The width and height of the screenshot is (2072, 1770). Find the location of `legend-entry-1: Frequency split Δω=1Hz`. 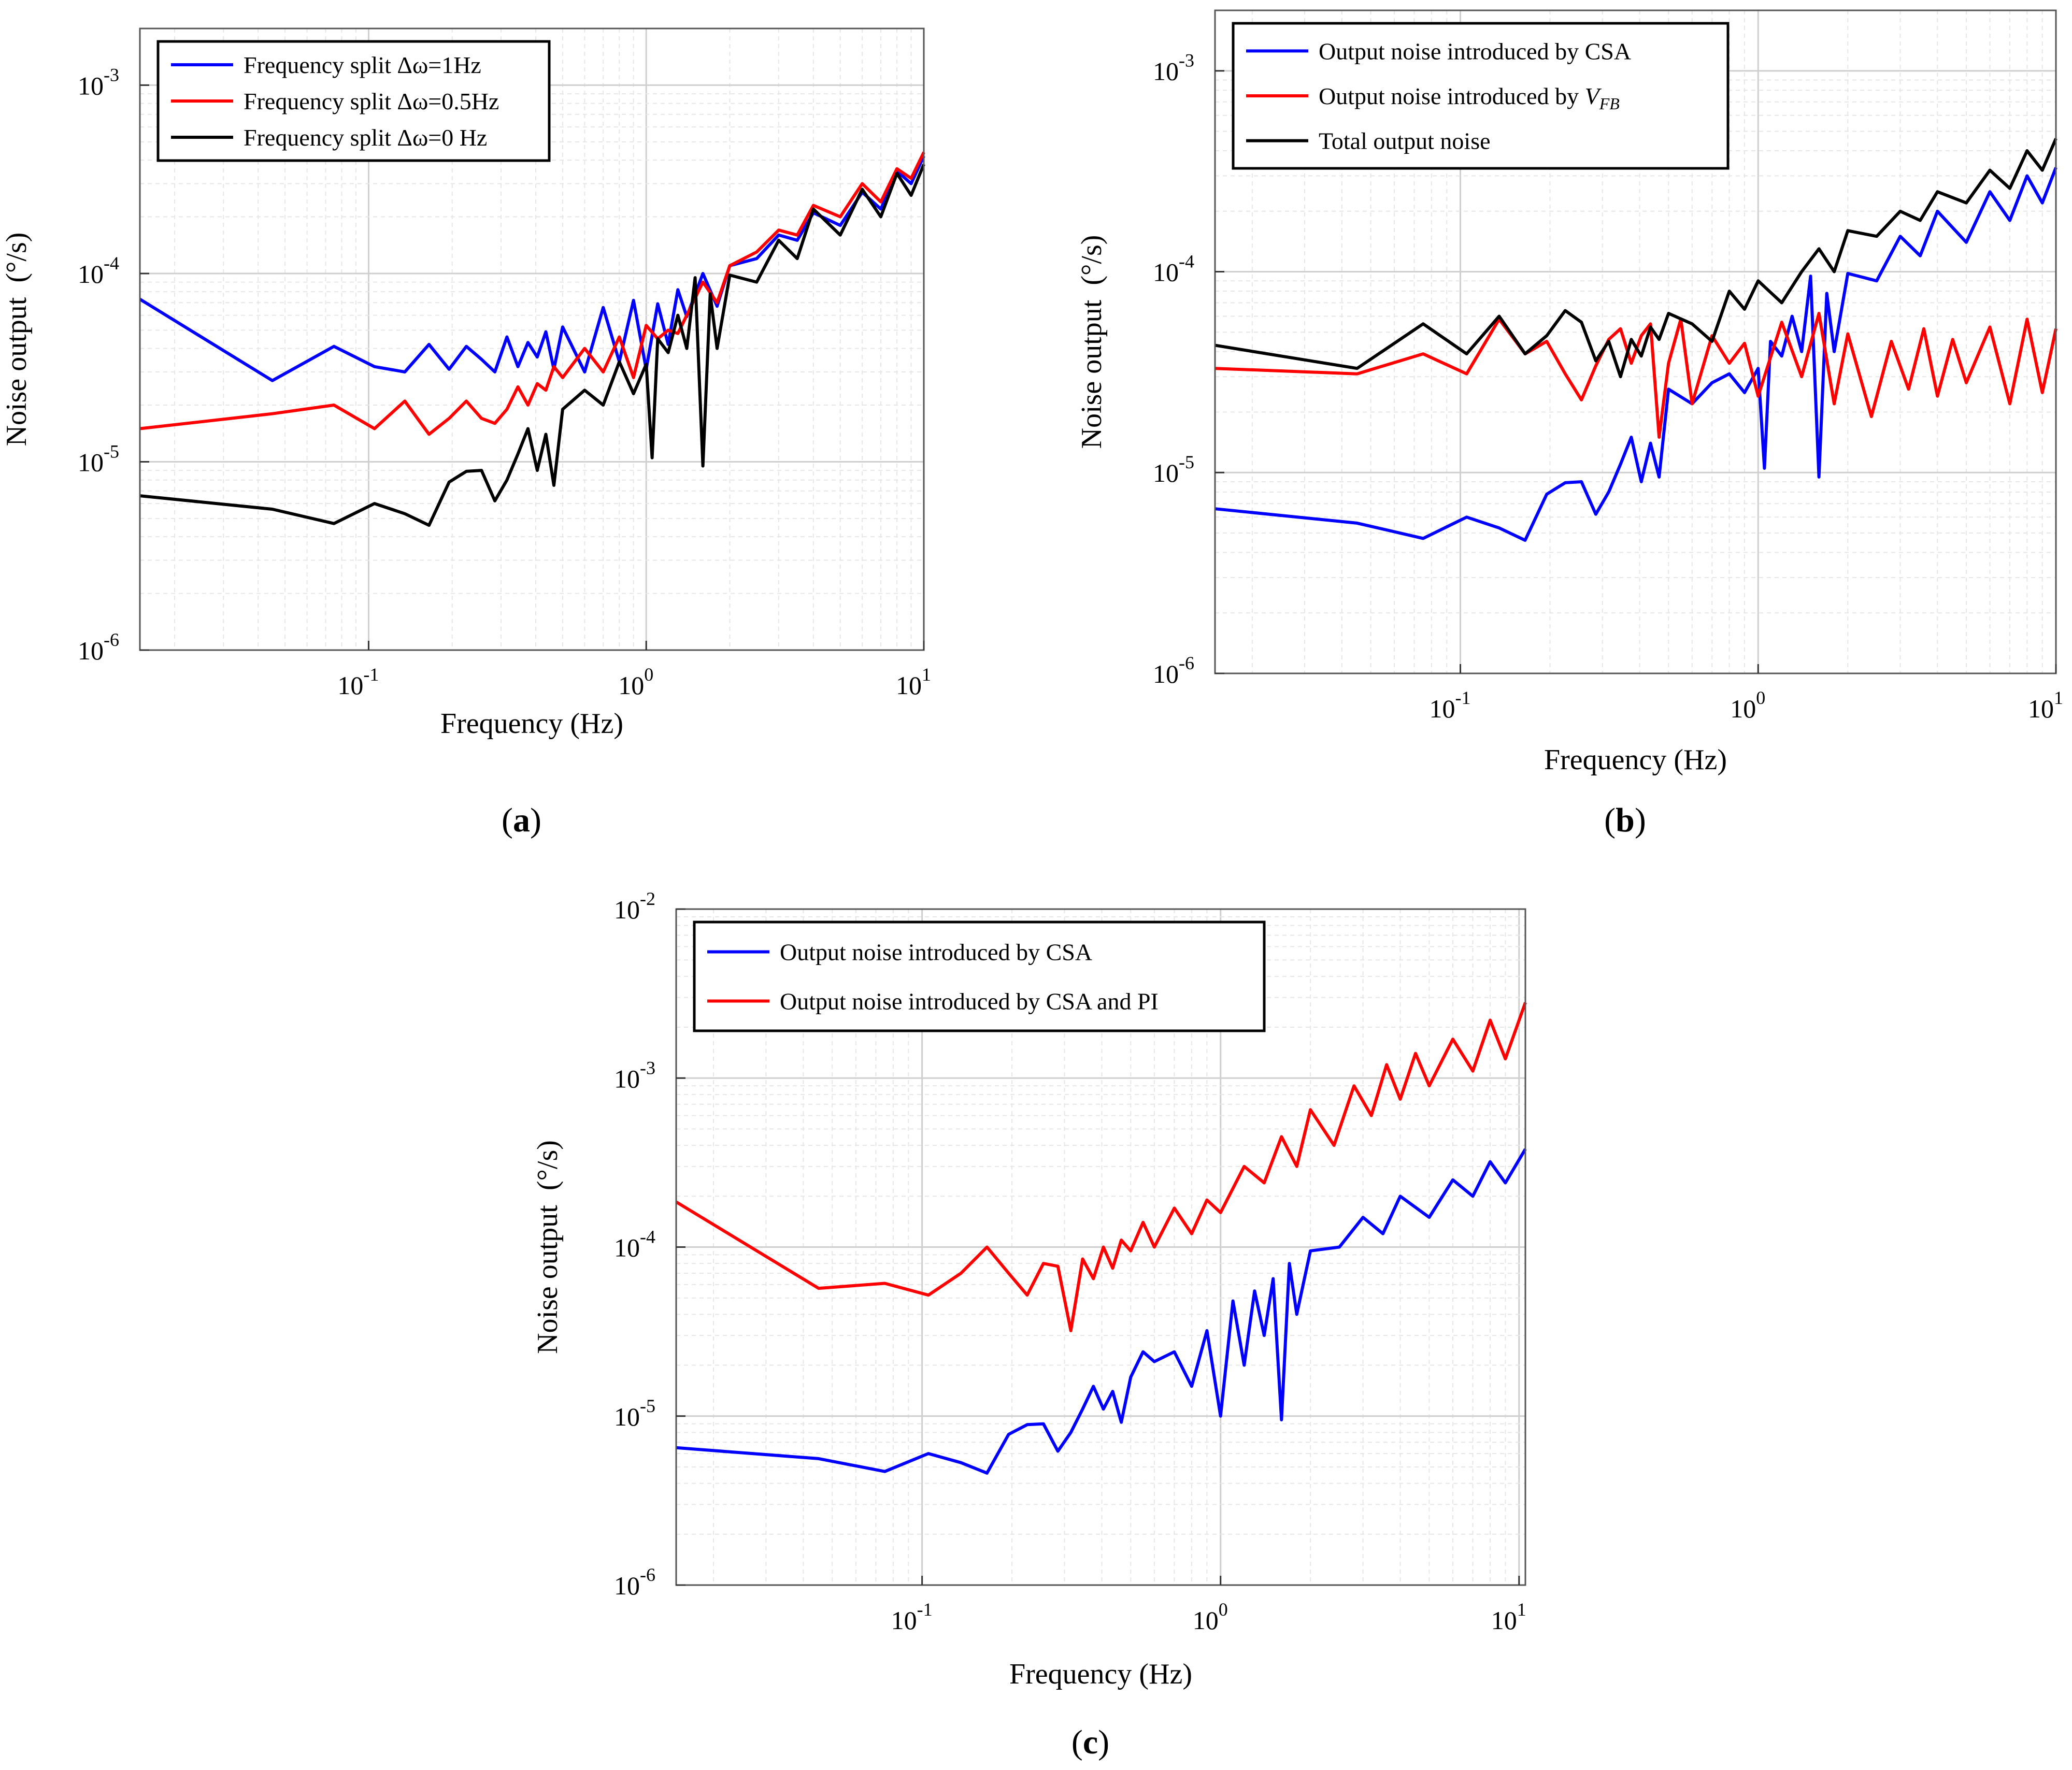

legend-entry-1: Frequency split Δω=1Hz is located at coordinates (362, 65).